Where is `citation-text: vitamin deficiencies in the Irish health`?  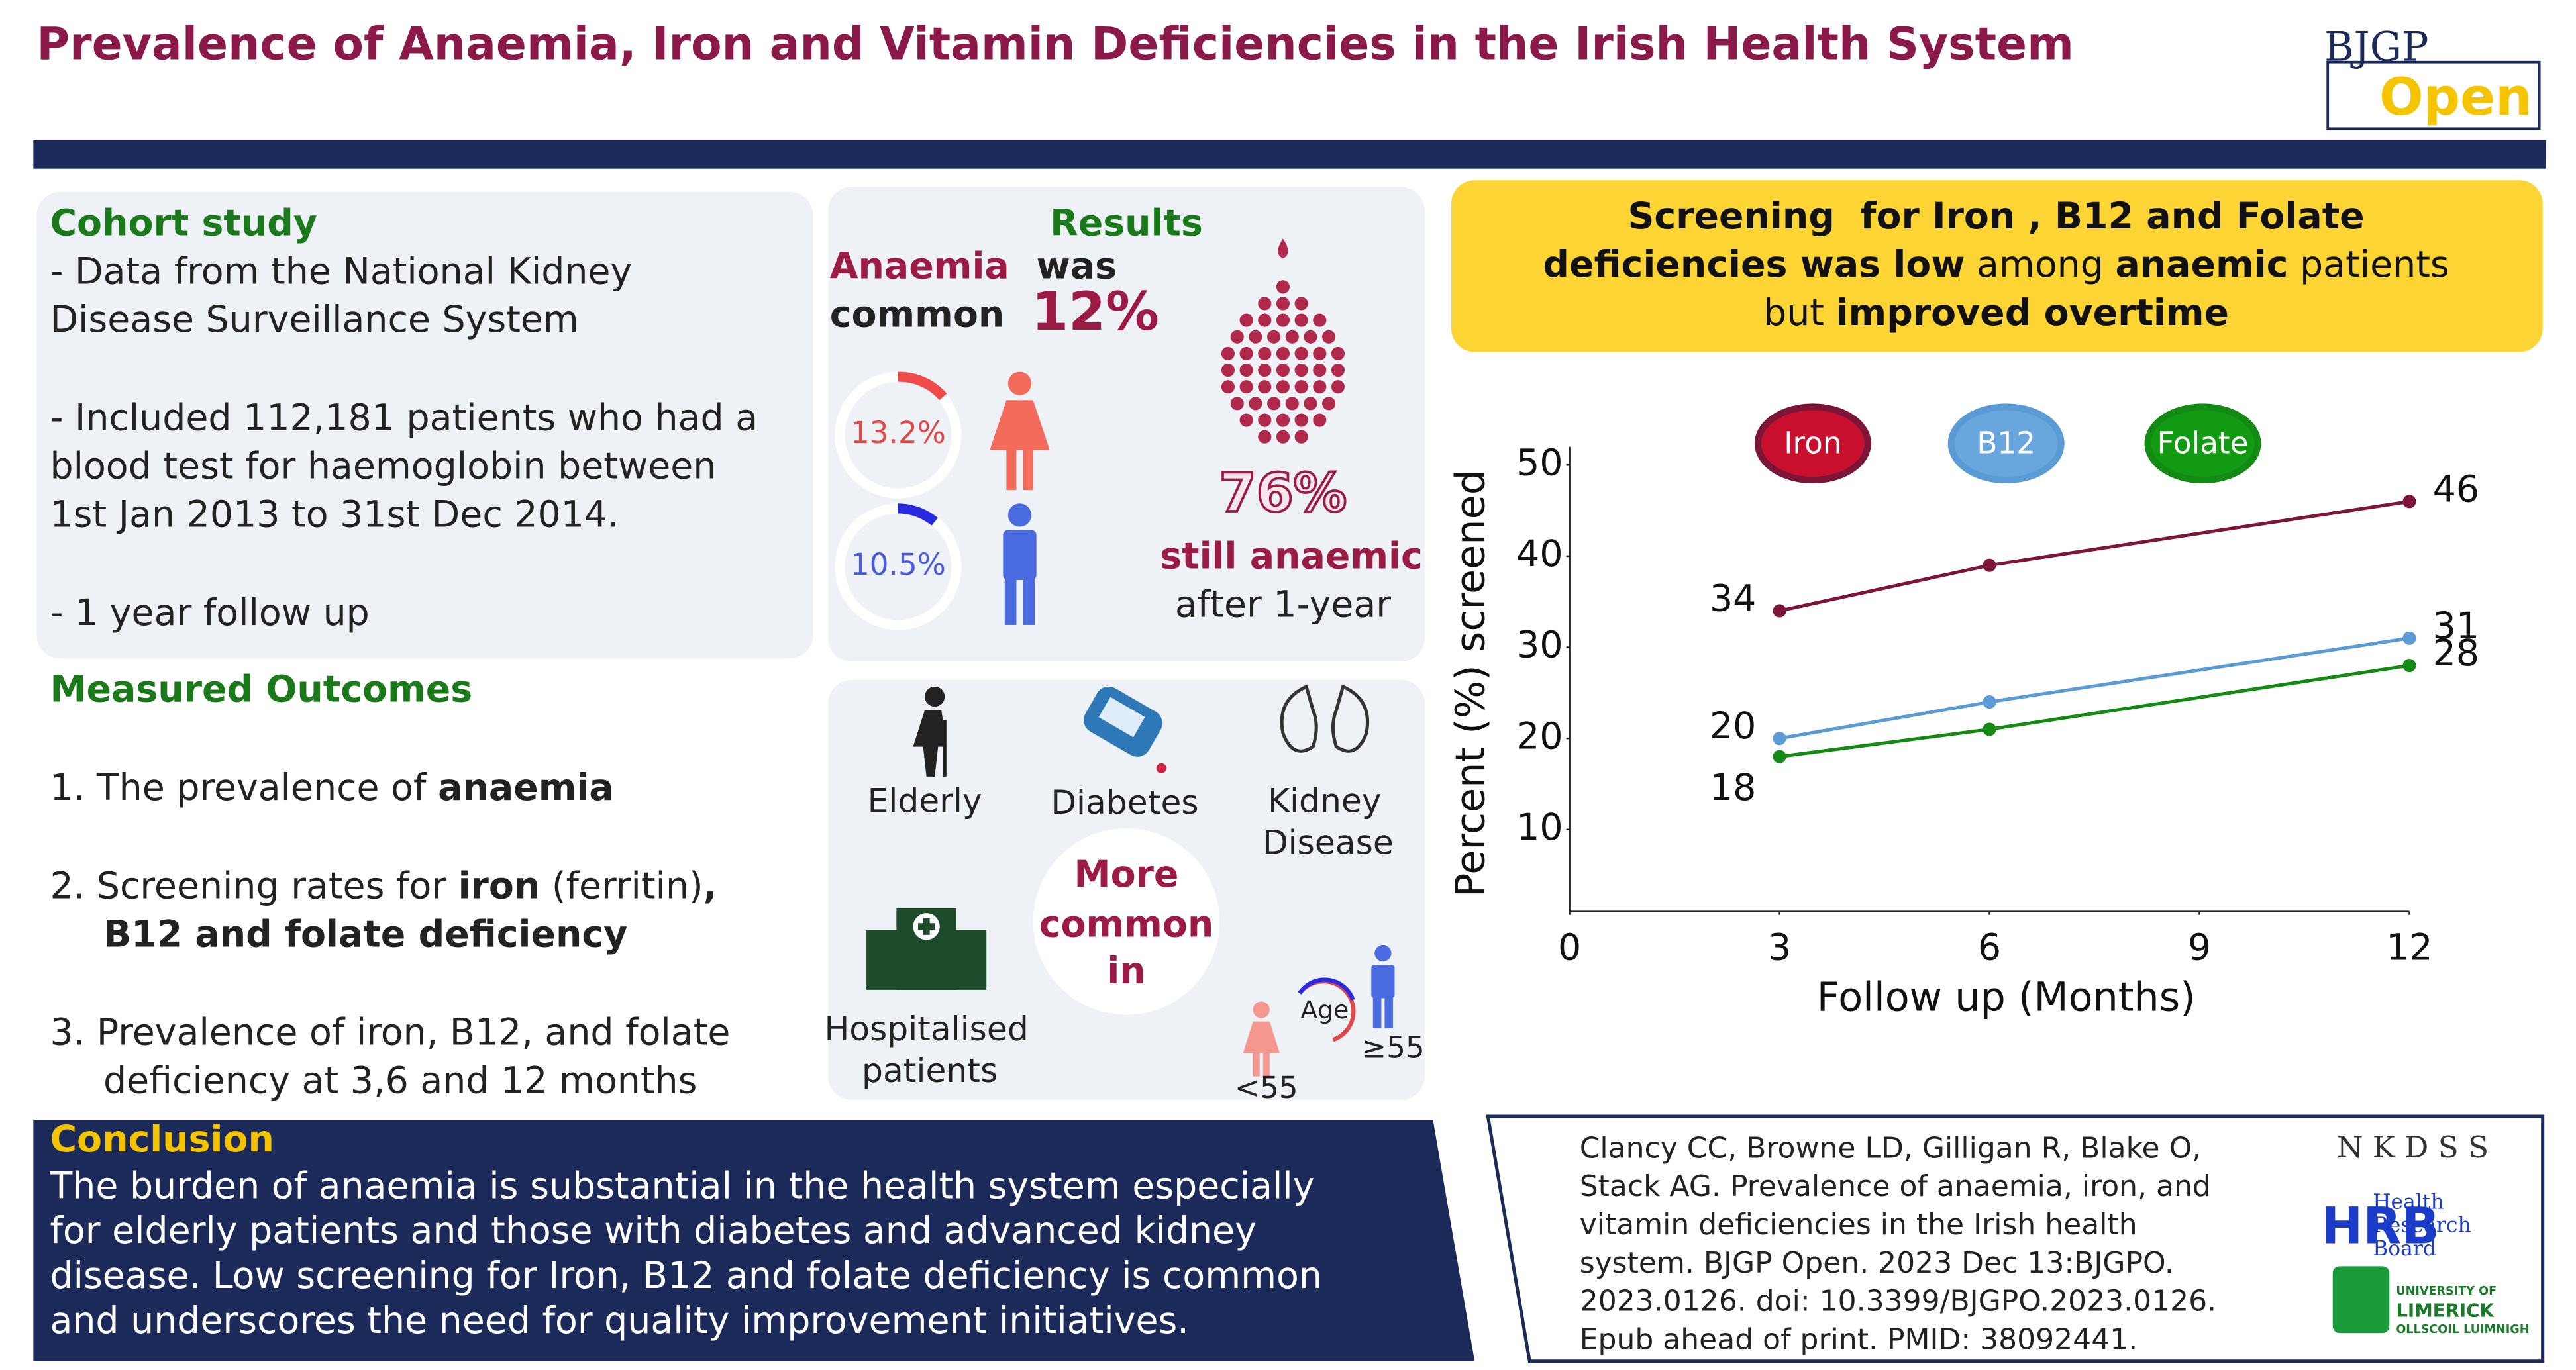
citation-text: vitamin deficiencies in the Irish health is located at coordinates (1859, 1225).